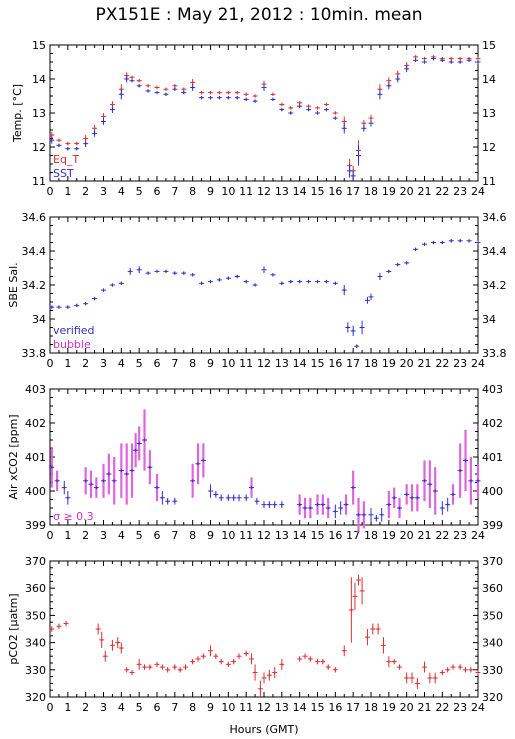 Image resolution: width=515 pixels, height=739 pixels. What do you see at coordinates (34, 217) in the screenshot?
I see `y-tick-label-left: 34.6` at bounding box center [34, 217].